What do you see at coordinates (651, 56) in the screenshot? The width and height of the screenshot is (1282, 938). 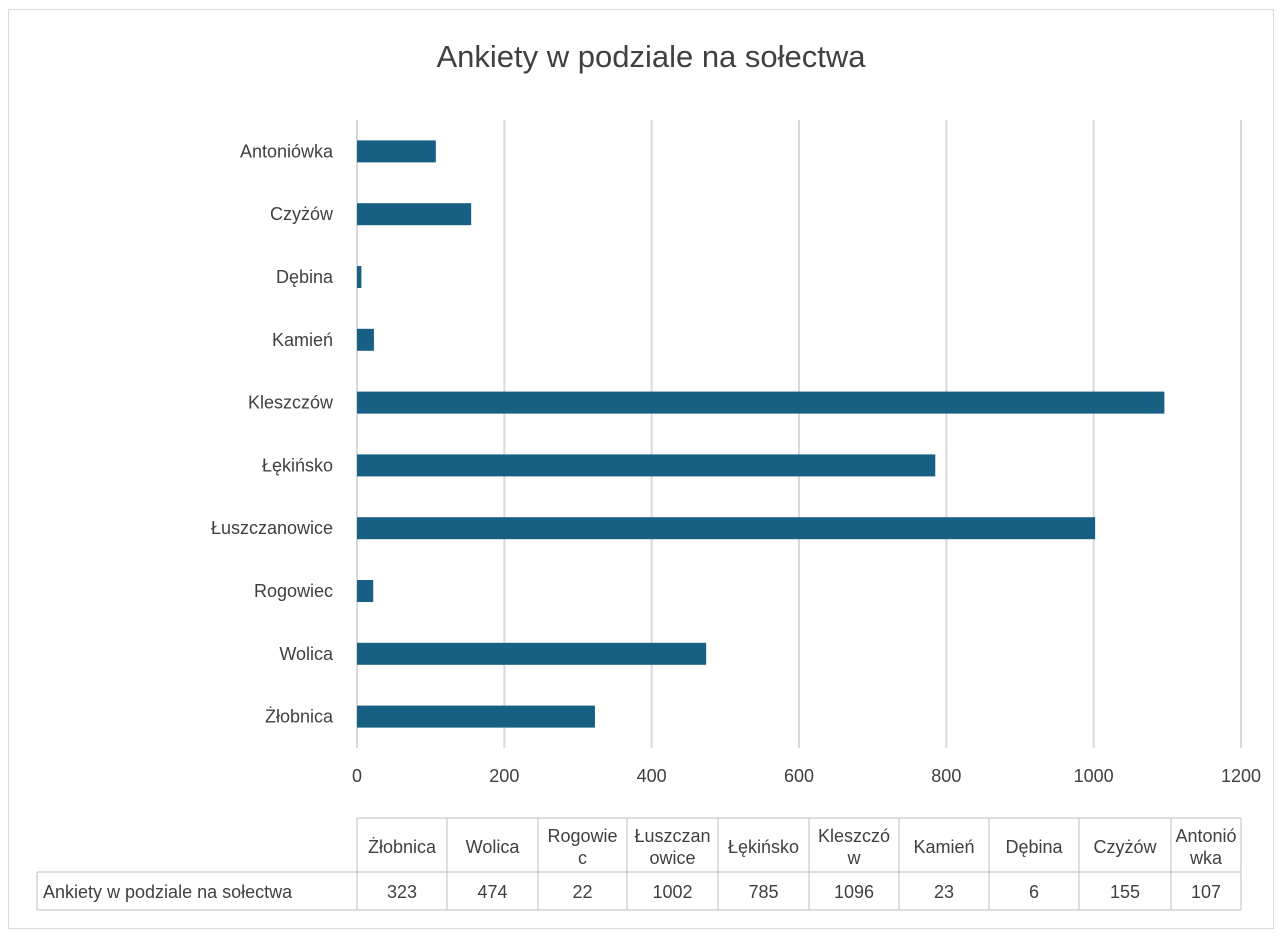 I see `chart-title: Ankiety w podziale na sołectwa` at bounding box center [651, 56].